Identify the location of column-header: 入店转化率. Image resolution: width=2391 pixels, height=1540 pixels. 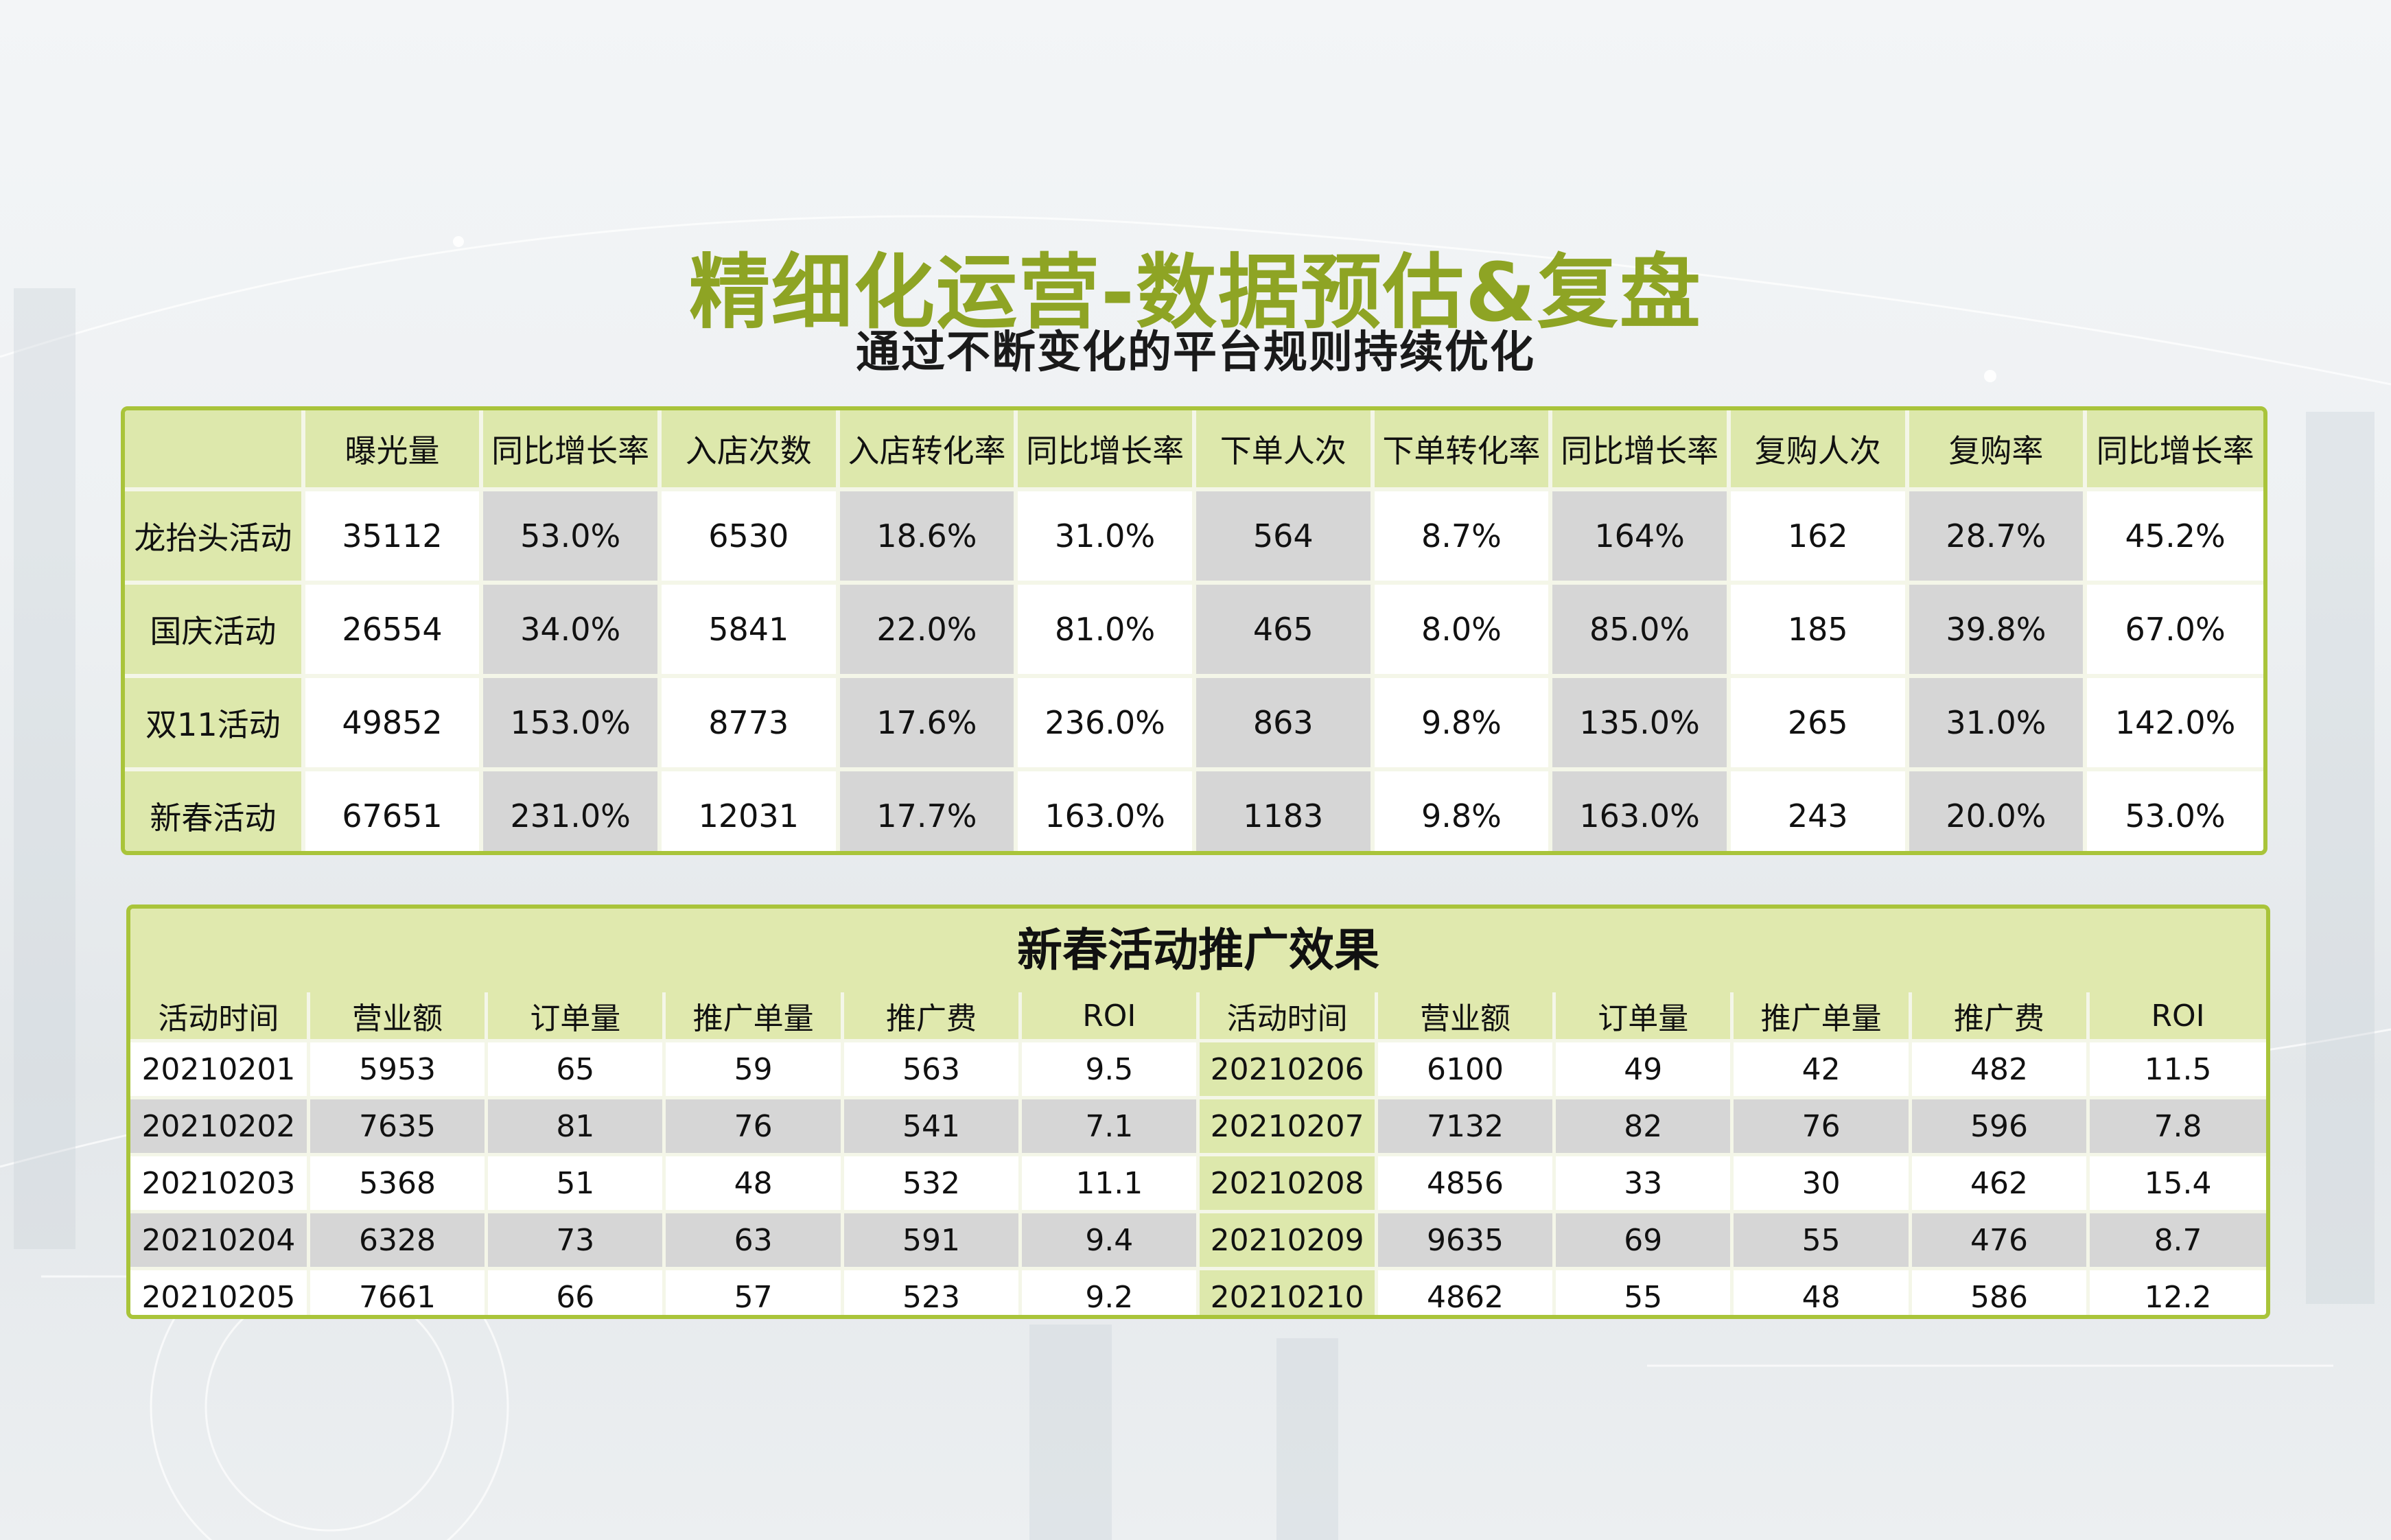
(928, 450).